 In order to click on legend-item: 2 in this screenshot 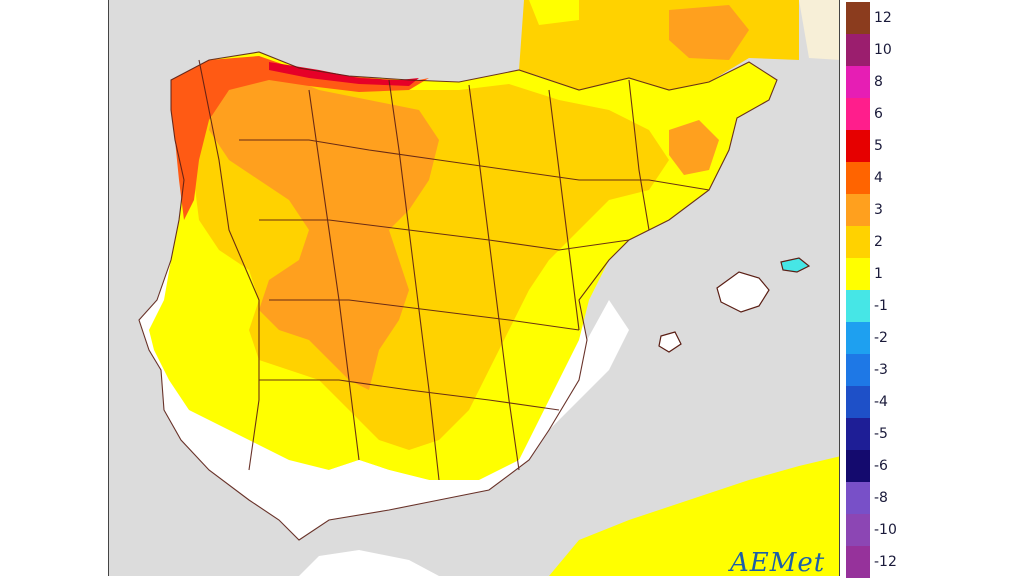, I will do `click(879, 242)`.